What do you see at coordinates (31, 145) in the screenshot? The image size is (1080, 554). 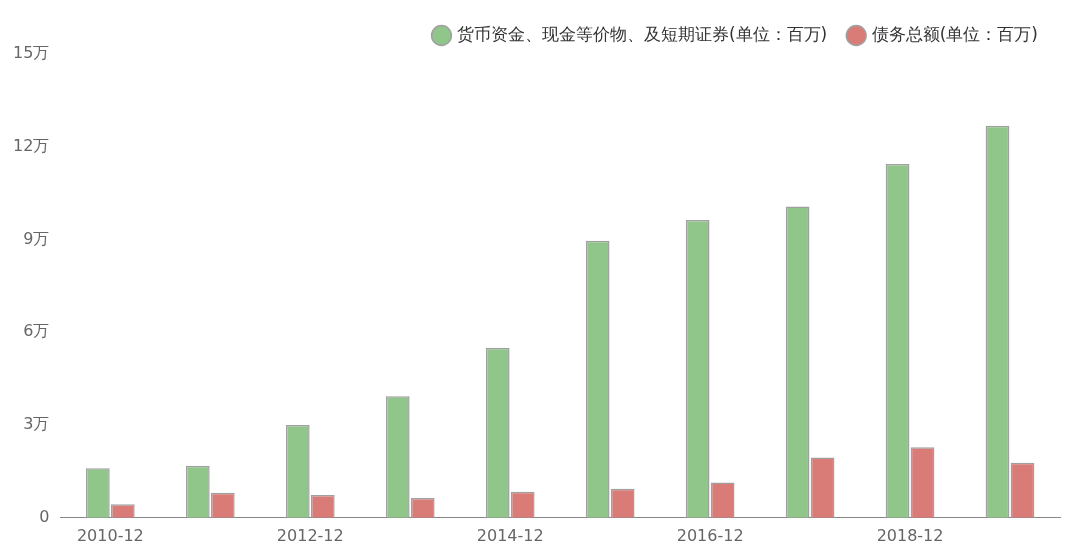 I see `y-tick-label: 12万` at bounding box center [31, 145].